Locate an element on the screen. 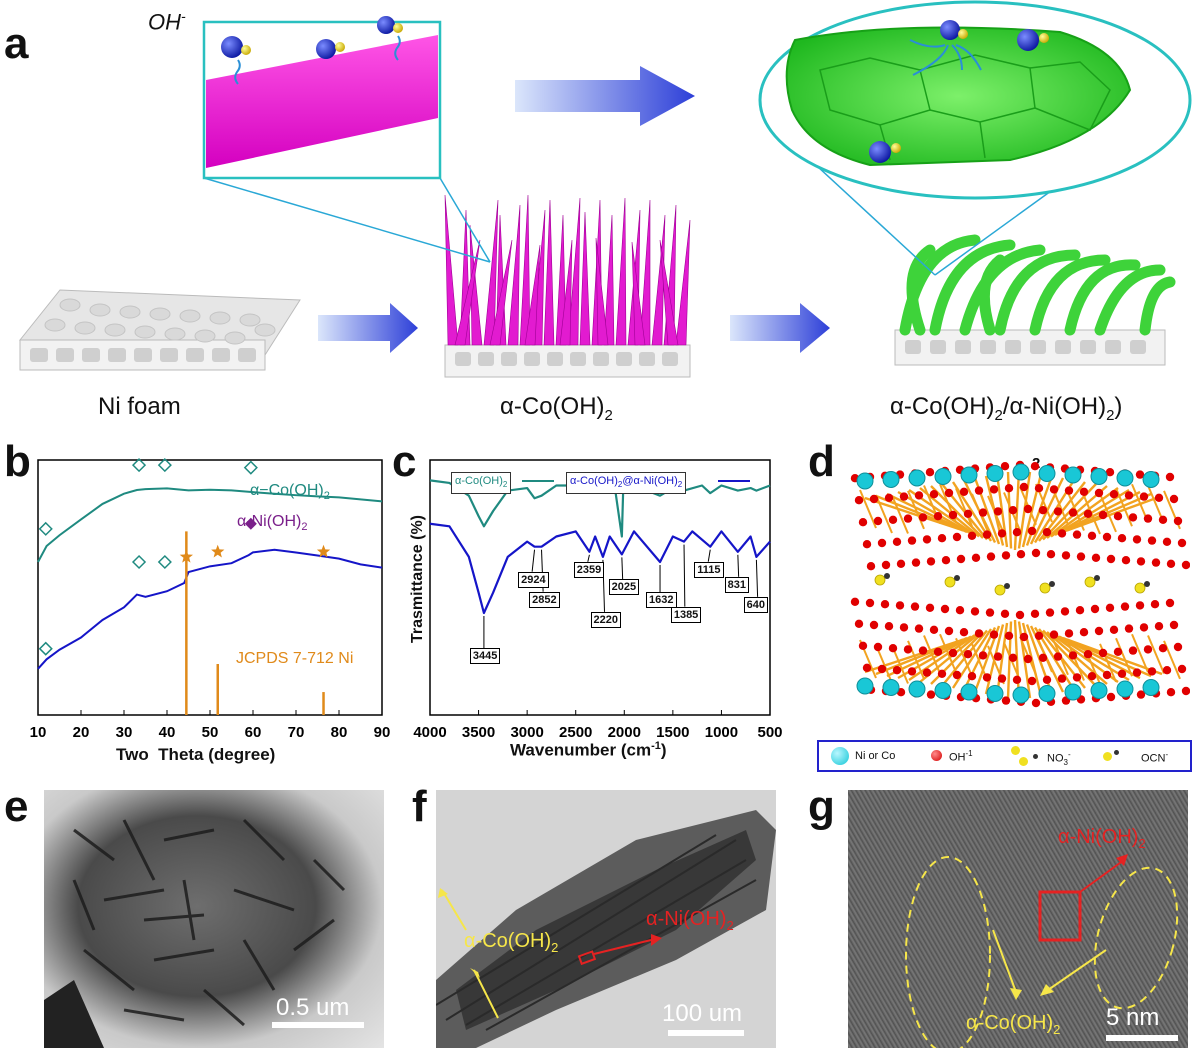  ftir-chart: 4000 3500 3000 2500 2000 1500 1000 500 is located at coordinates (598, 600).